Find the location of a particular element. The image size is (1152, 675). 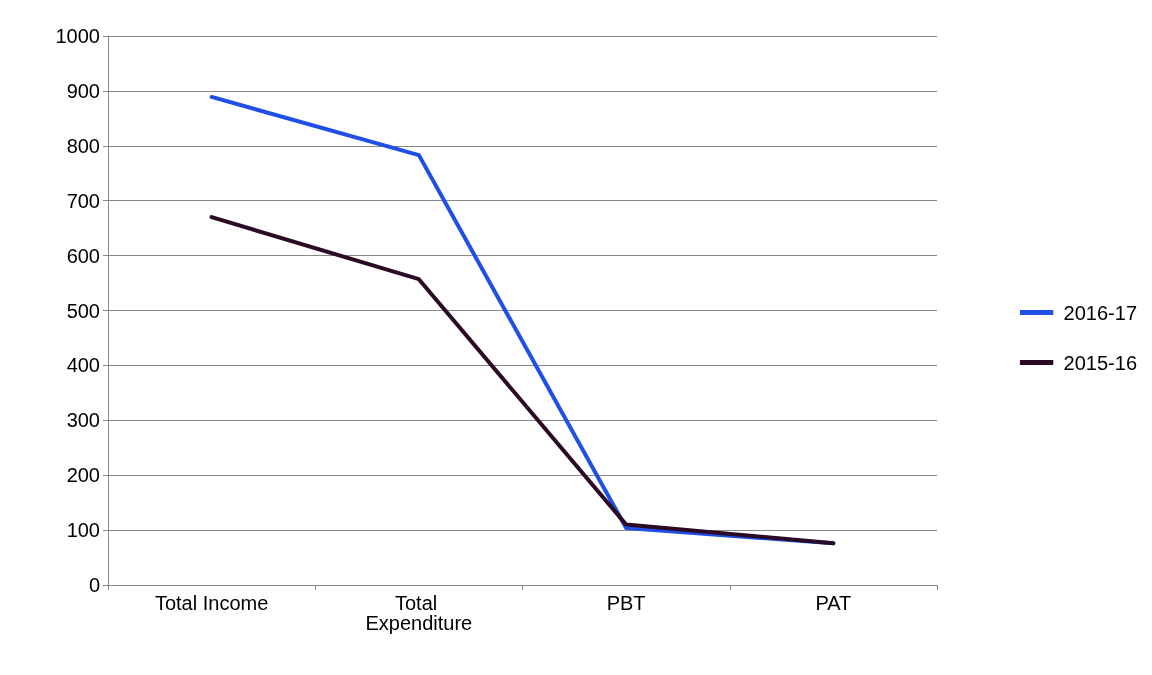

x-tick-label: Total Expenditure is located at coordinates (419, 613).